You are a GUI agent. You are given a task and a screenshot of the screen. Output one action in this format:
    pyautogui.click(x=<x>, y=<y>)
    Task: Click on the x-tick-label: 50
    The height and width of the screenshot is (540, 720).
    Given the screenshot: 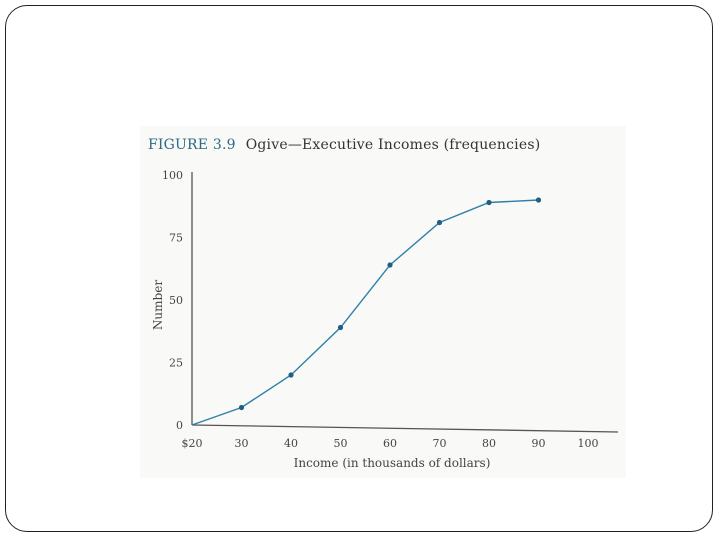 What is the action you would take?
    pyautogui.click(x=341, y=443)
    